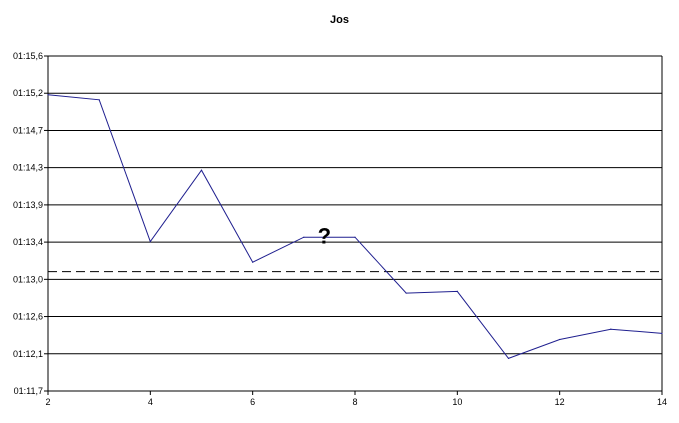 The width and height of the screenshot is (679, 423). Describe the element at coordinates (150, 402) in the screenshot. I see `x-tick-label: 4` at that location.